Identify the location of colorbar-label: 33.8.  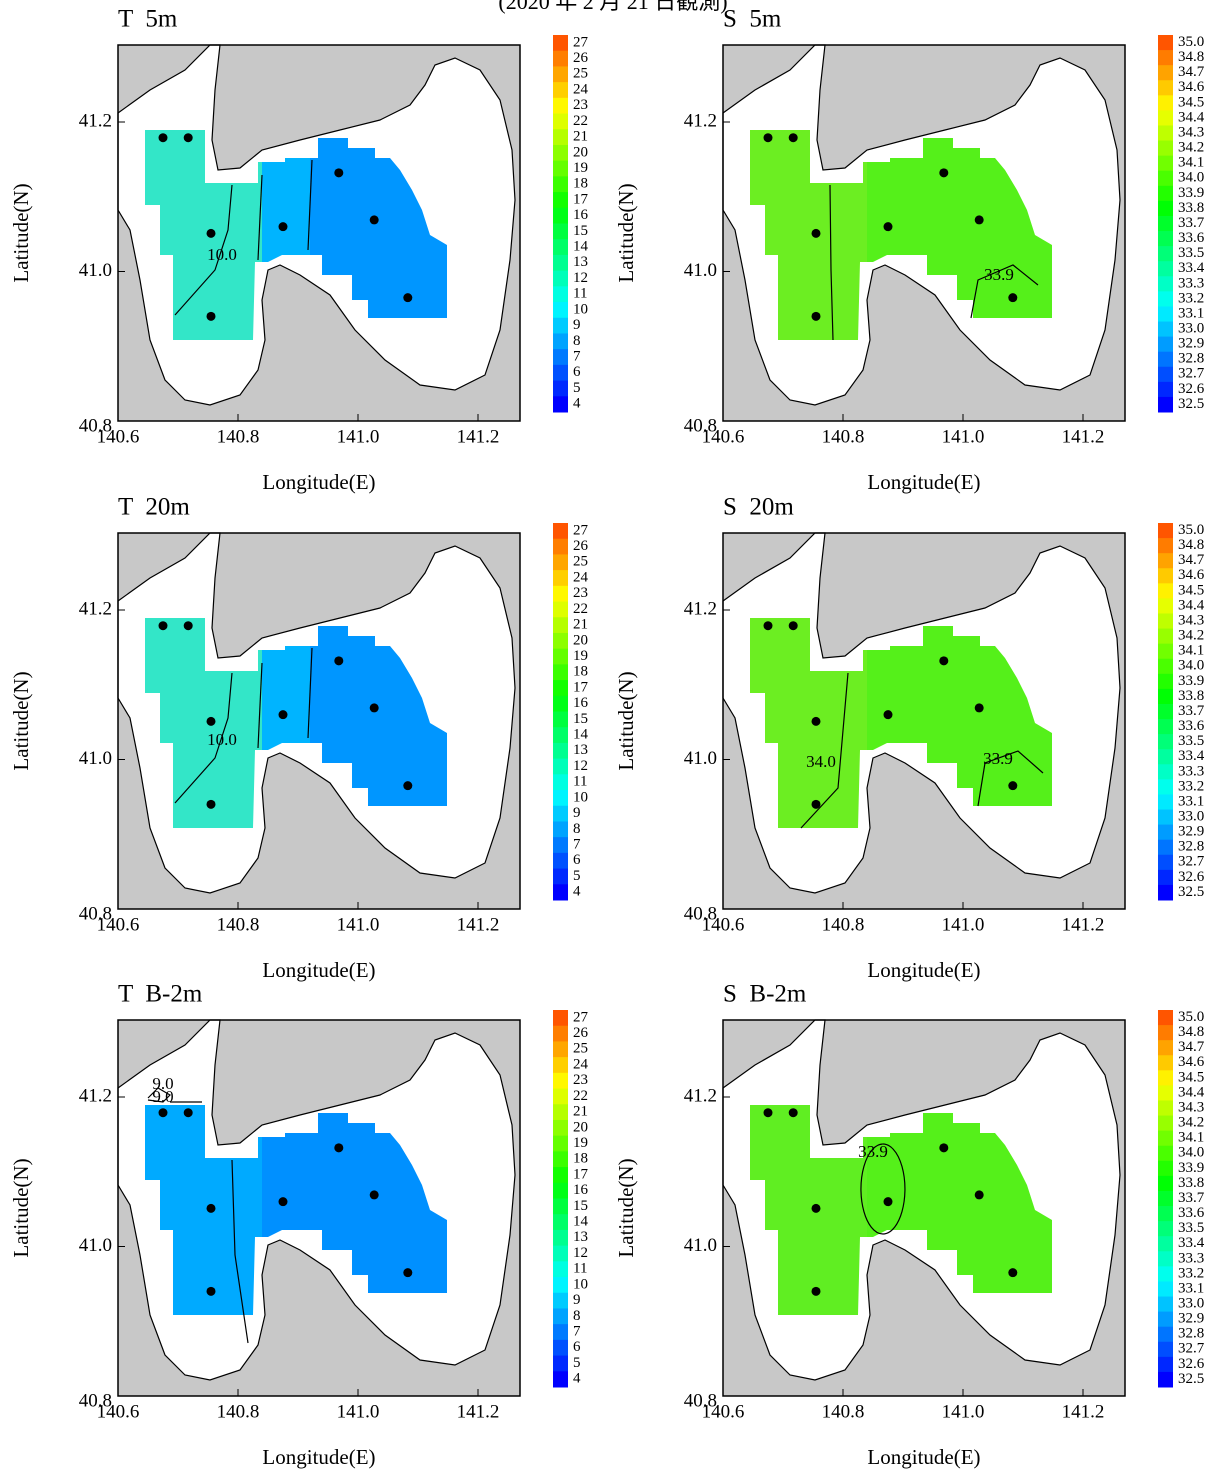
(1191, 1183).